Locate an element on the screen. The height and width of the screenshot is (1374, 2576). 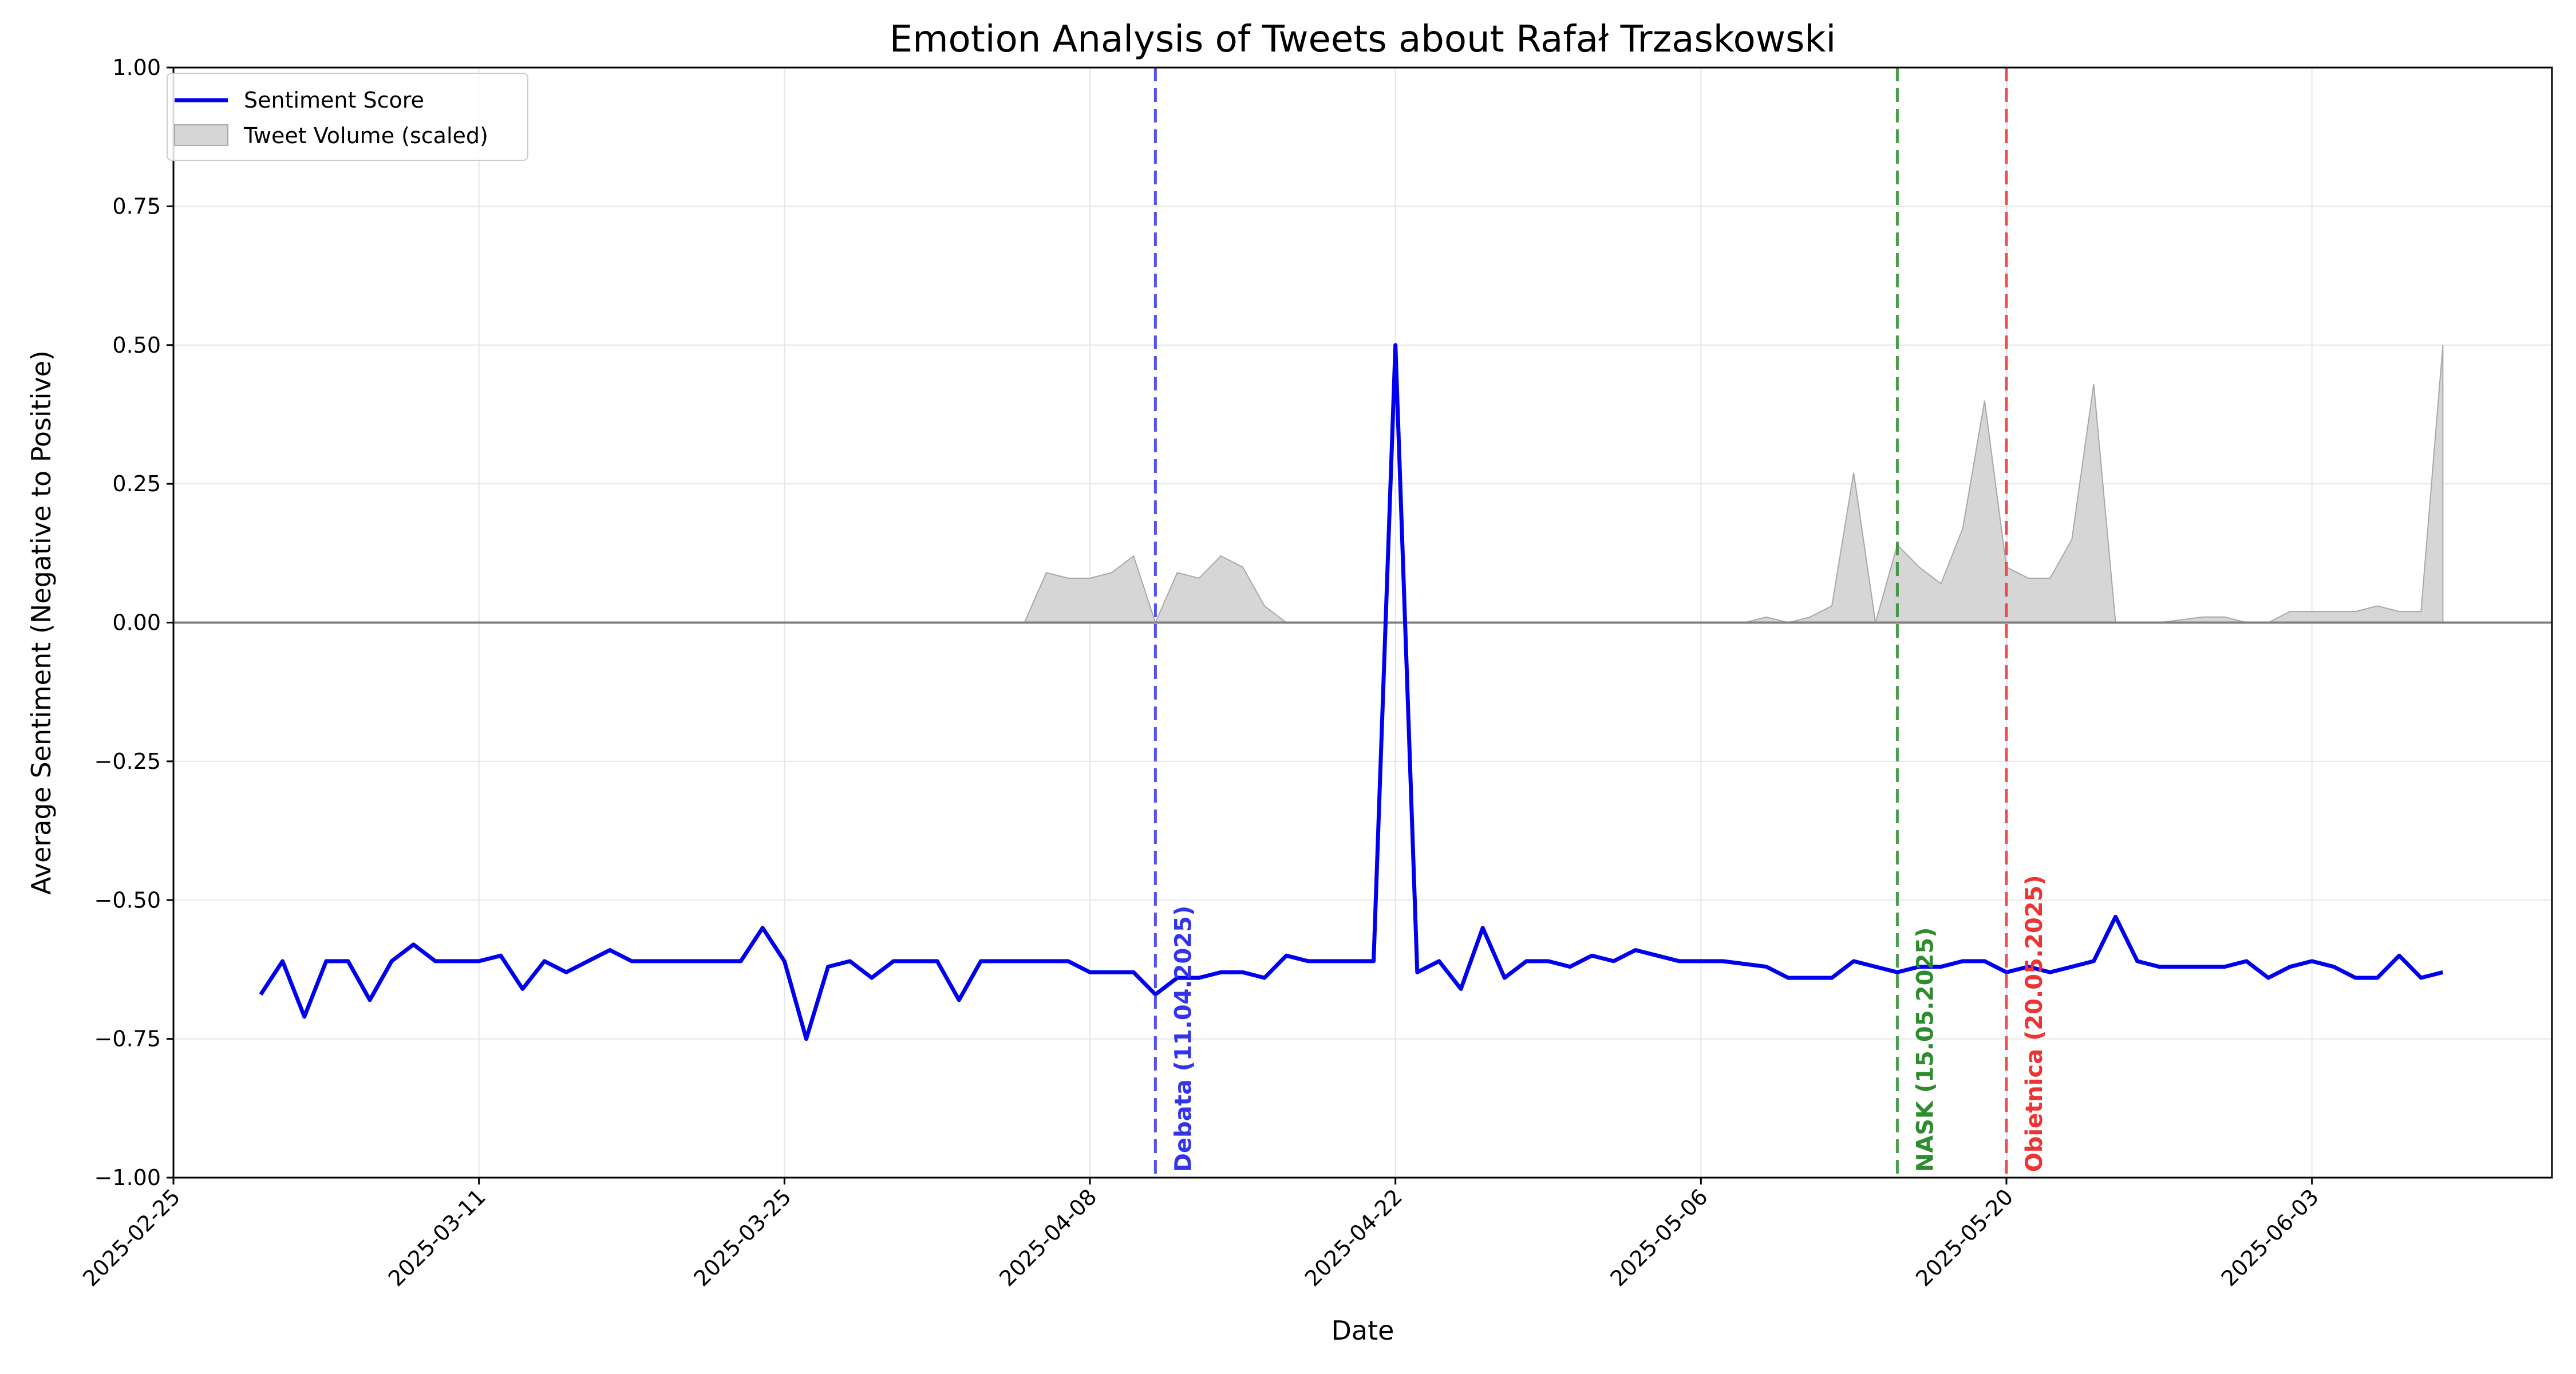
y-tick-label: 0.50 is located at coordinates (136, 345).